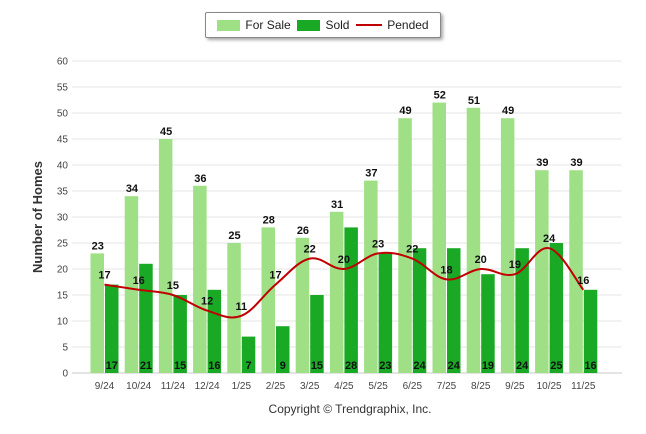  What do you see at coordinates (337, 205) in the screenshot?
I see `for-sale-value-label: 31` at bounding box center [337, 205].